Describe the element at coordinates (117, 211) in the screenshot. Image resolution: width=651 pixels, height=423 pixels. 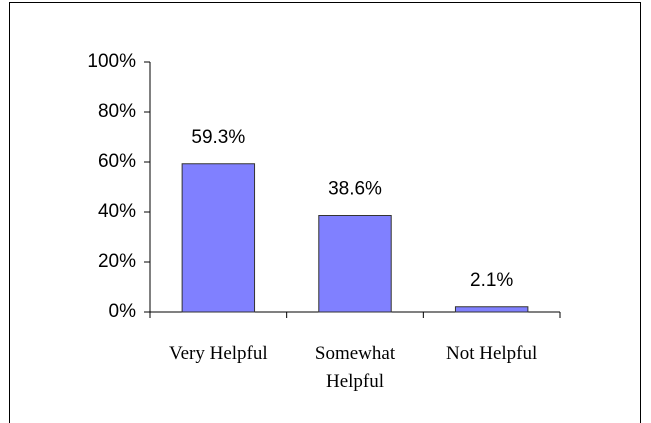
I see `y-tick-label: 40%` at that location.